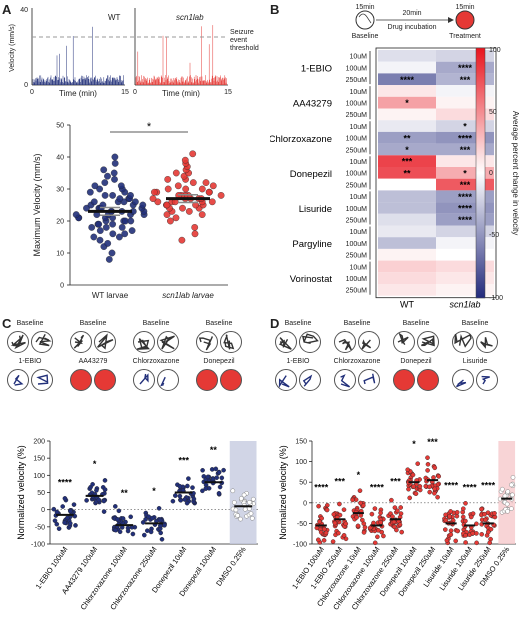  Describe the element at coordinates (311, 279) in the screenshot. I see `drug-label: Vorinostat` at that location.